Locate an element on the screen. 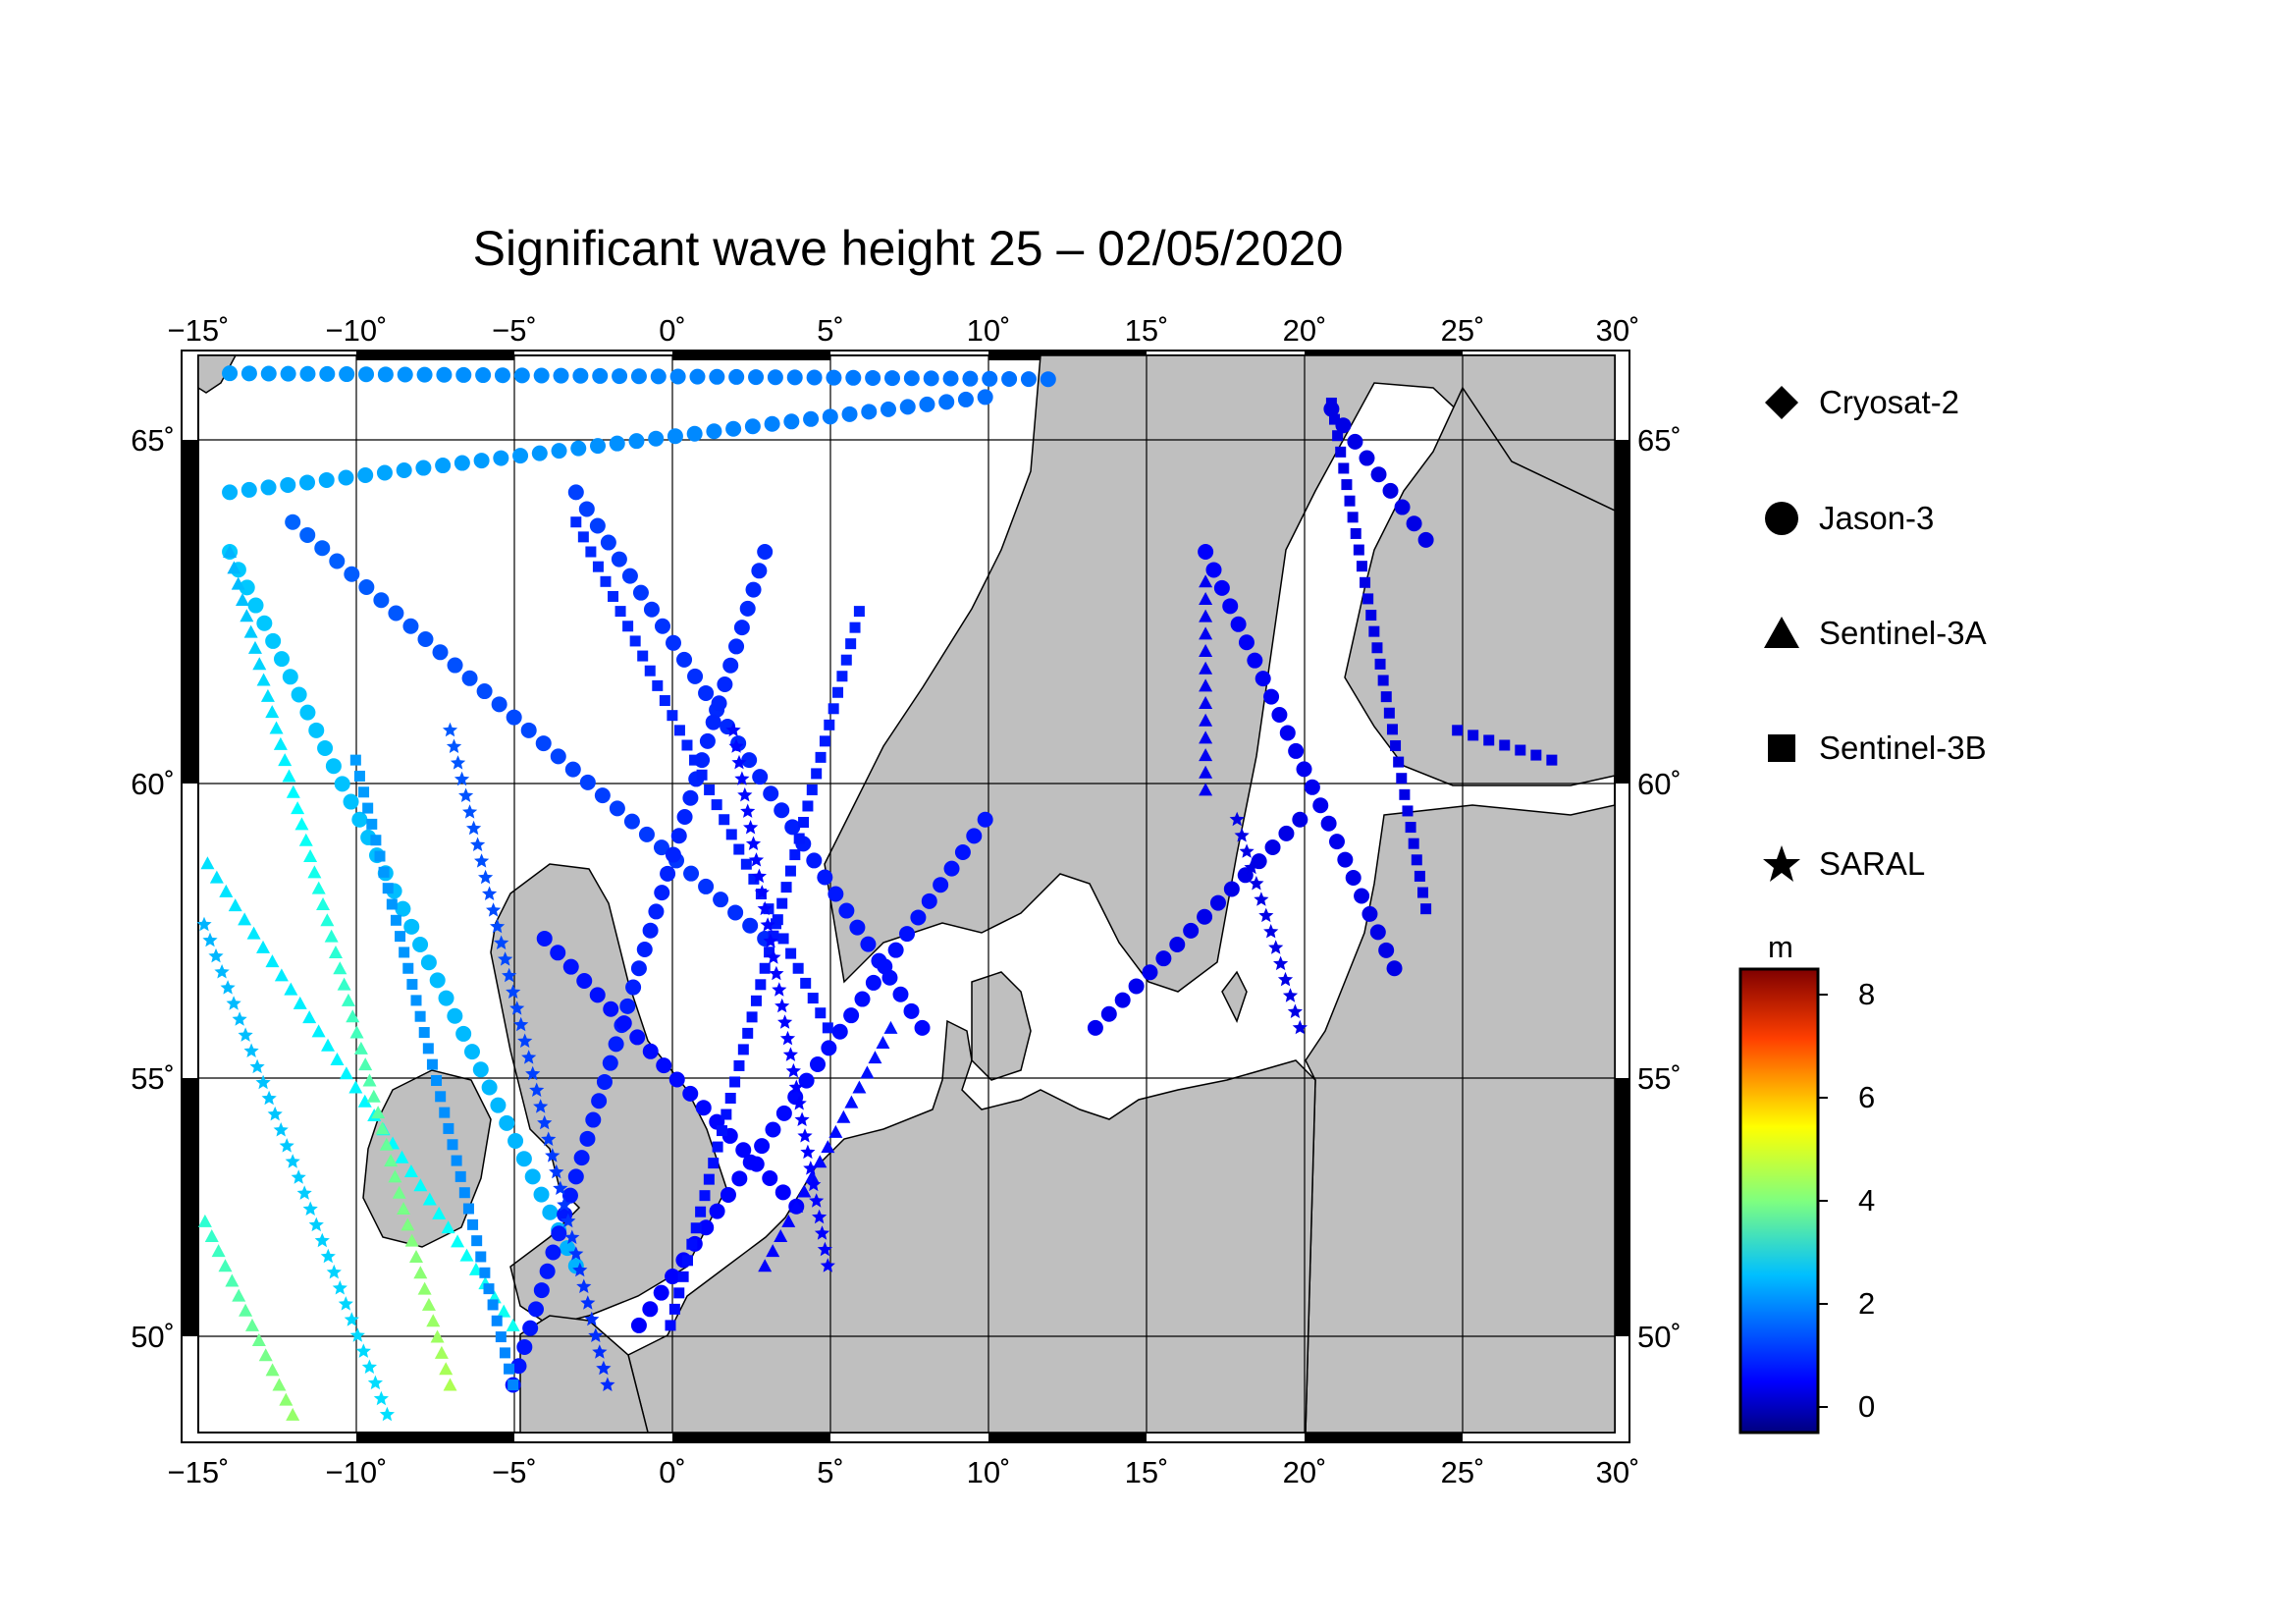 The width and height of the screenshot is (2296, 1623). lat-tick-label: 55˚ is located at coordinates (153, 1078).